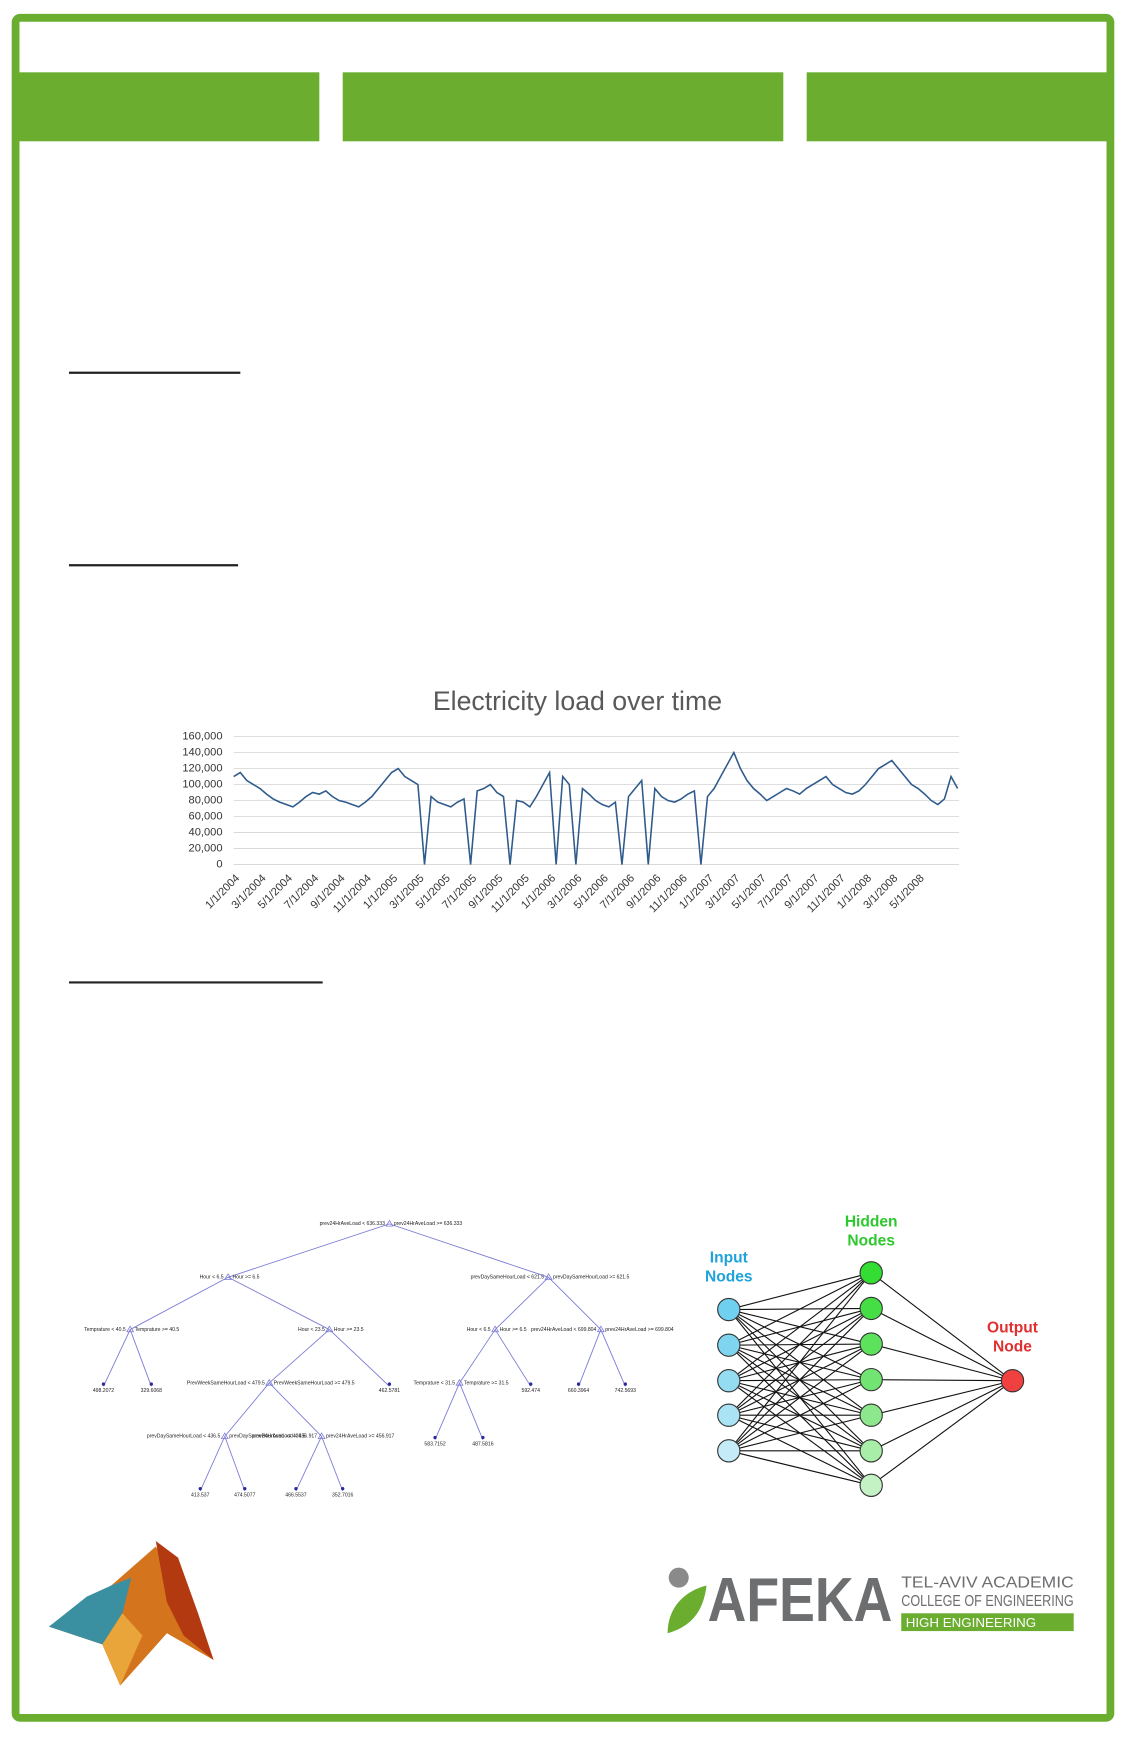 The width and height of the screenshot is (1126, 1739). What do you see at coordinates (729, 1257) in the screenshot?
I see `label-line: Input` at bounding box center [729, 1257].